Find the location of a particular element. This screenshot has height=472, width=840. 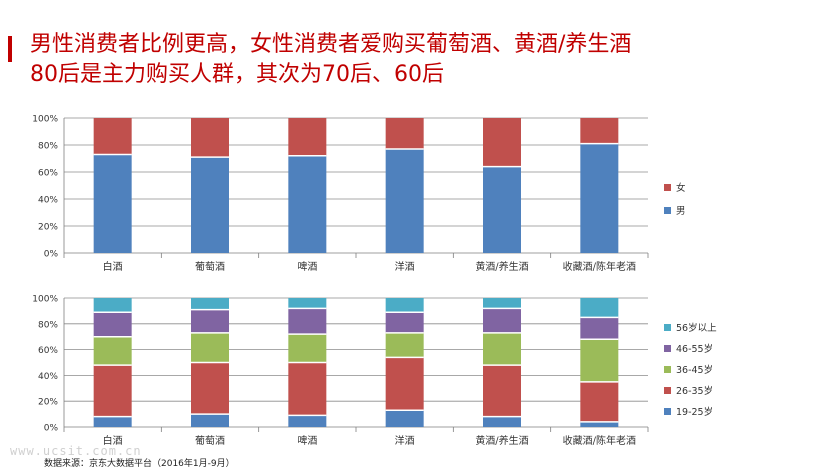

legend-label: 女 is located at coordinates (681, 188).